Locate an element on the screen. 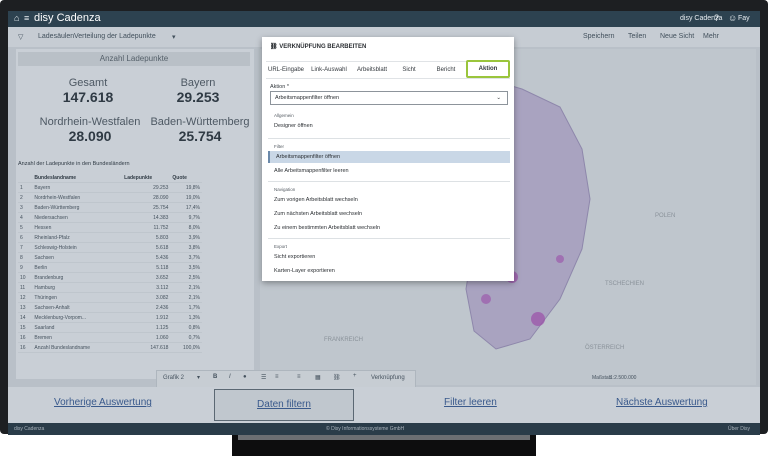 Image resolution: width=768 pixels, height=456 pixels. bold-icon: B is located at coordinates (215, 377).